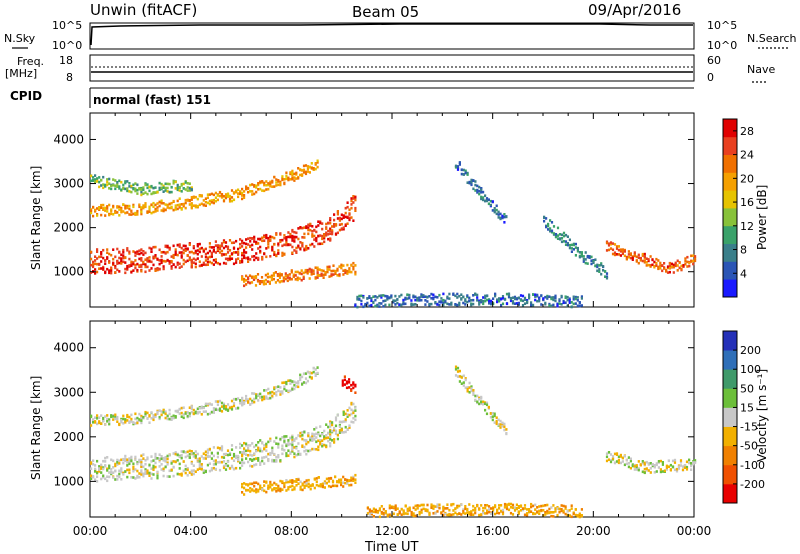 Image resolution: width=800 pixels, height=554 pixels. What do you see at coordinates (21, 73) in the screenshot?
I see `freq-unit: [MHz]` at bounding box center [21, 73].